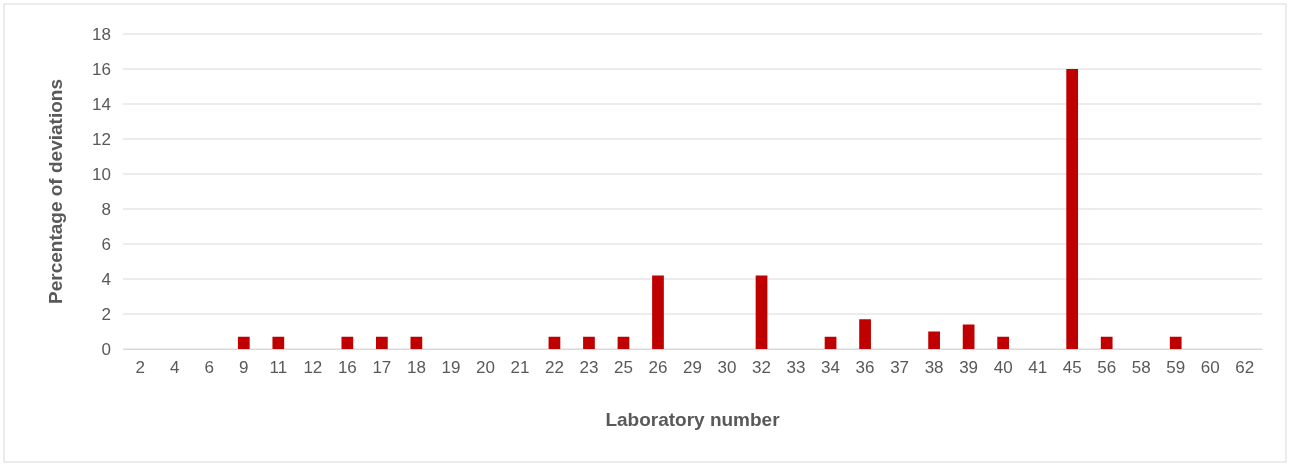 This screenshot has width=1290, height=466. What do you see at coordinates (934, 368) in the screenshot?
I see `x-tick-label: 38` at bounding box center [934, 368].